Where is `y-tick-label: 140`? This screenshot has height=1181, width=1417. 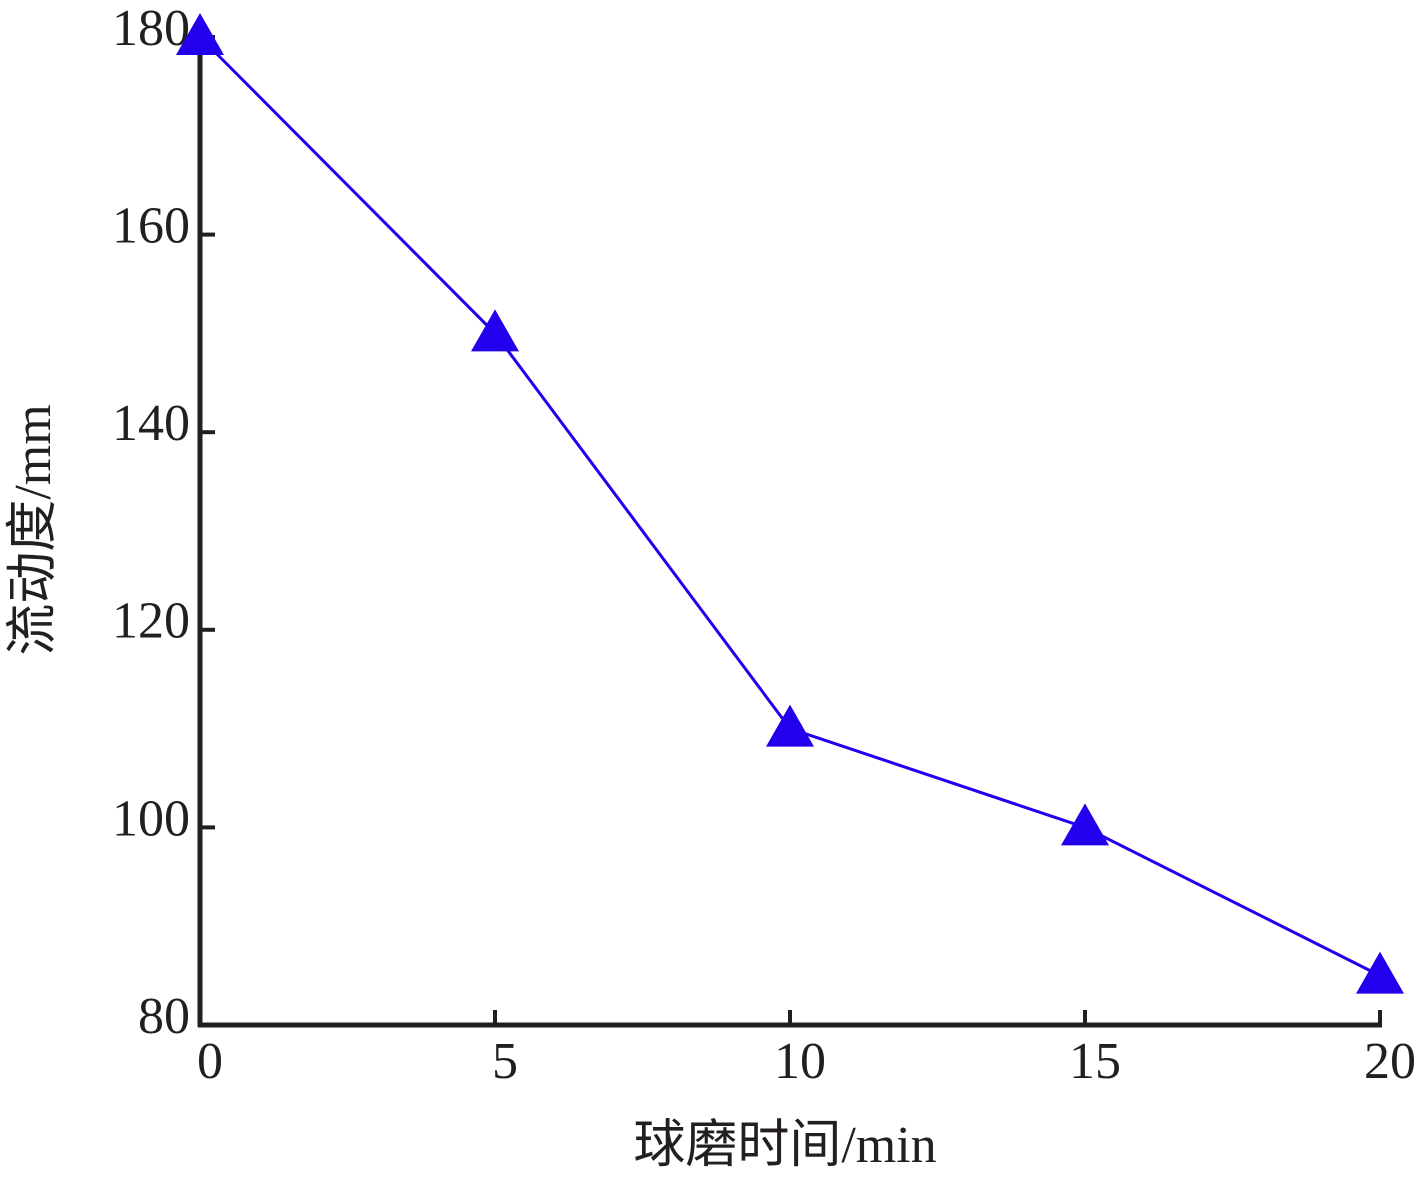 y-tick-label: 140 is located at coordinates (151, 423).